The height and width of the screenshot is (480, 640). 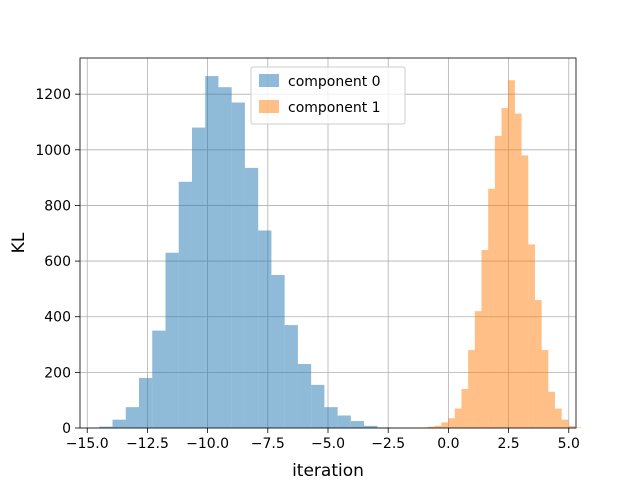 What do you see at coordinates (53, 151) in the screenshot?
I see `y-tick-label: 1000` at bounding box center [53, 151].